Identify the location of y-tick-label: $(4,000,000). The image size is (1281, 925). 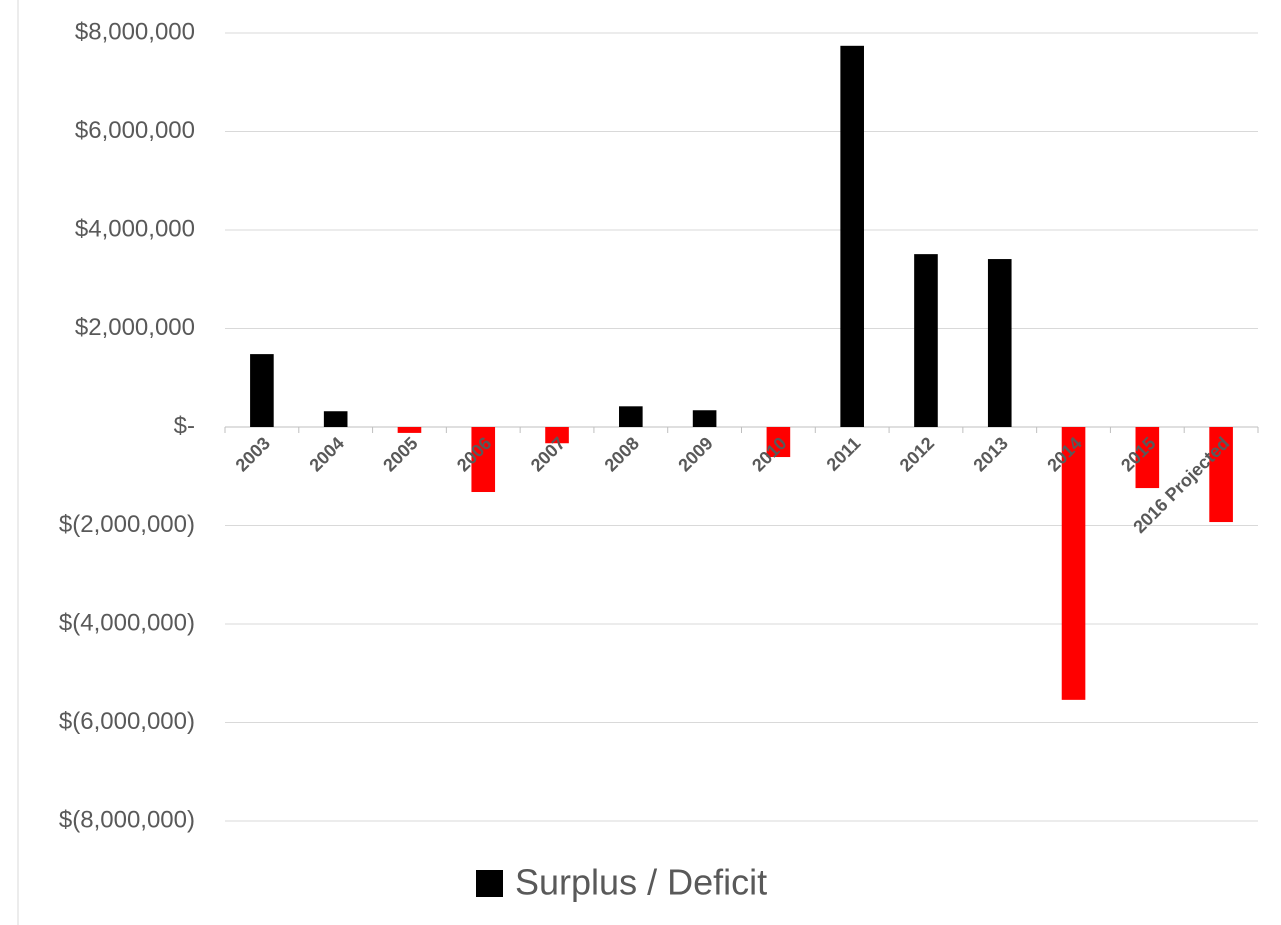
(127, 622).